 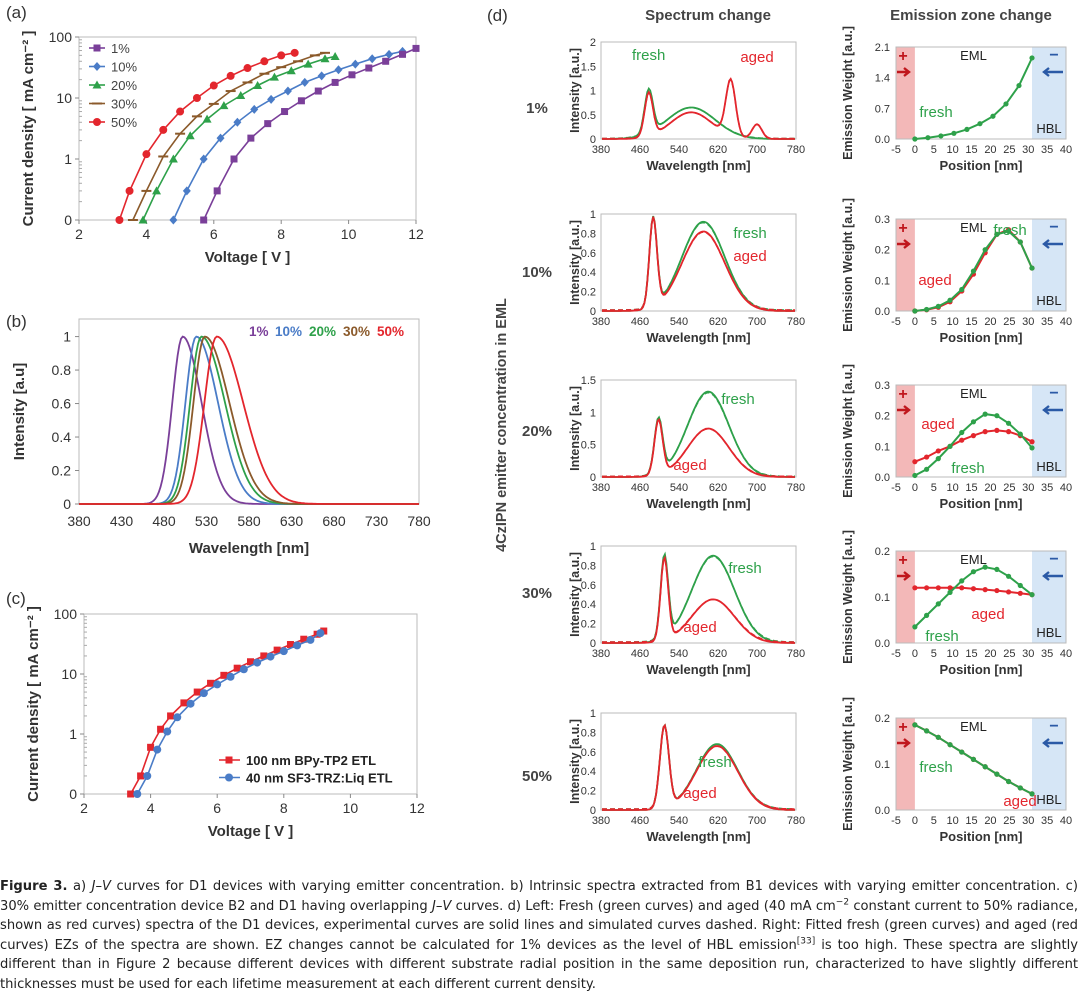 I want to click on fresh-label: fresh, so click(x=935, y=112).